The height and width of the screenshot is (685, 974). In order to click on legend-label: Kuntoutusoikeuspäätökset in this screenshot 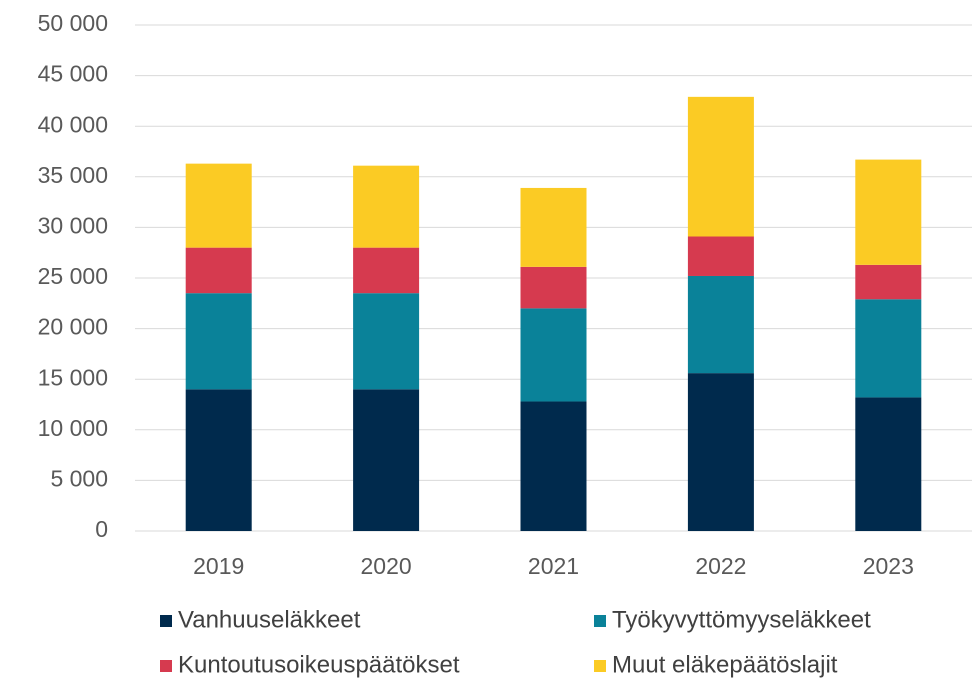, I will do `click(319, 664)`.